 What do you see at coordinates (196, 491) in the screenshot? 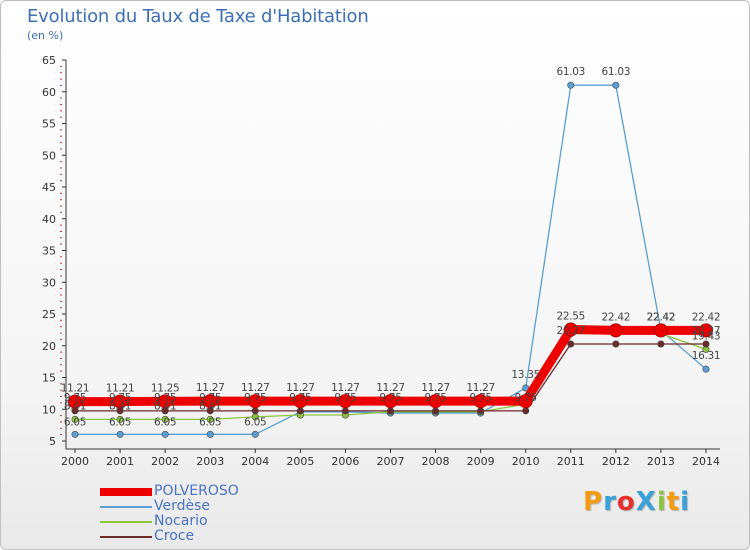
I see `legend-label: POLVEROSO` at bounding box center [196, 491].